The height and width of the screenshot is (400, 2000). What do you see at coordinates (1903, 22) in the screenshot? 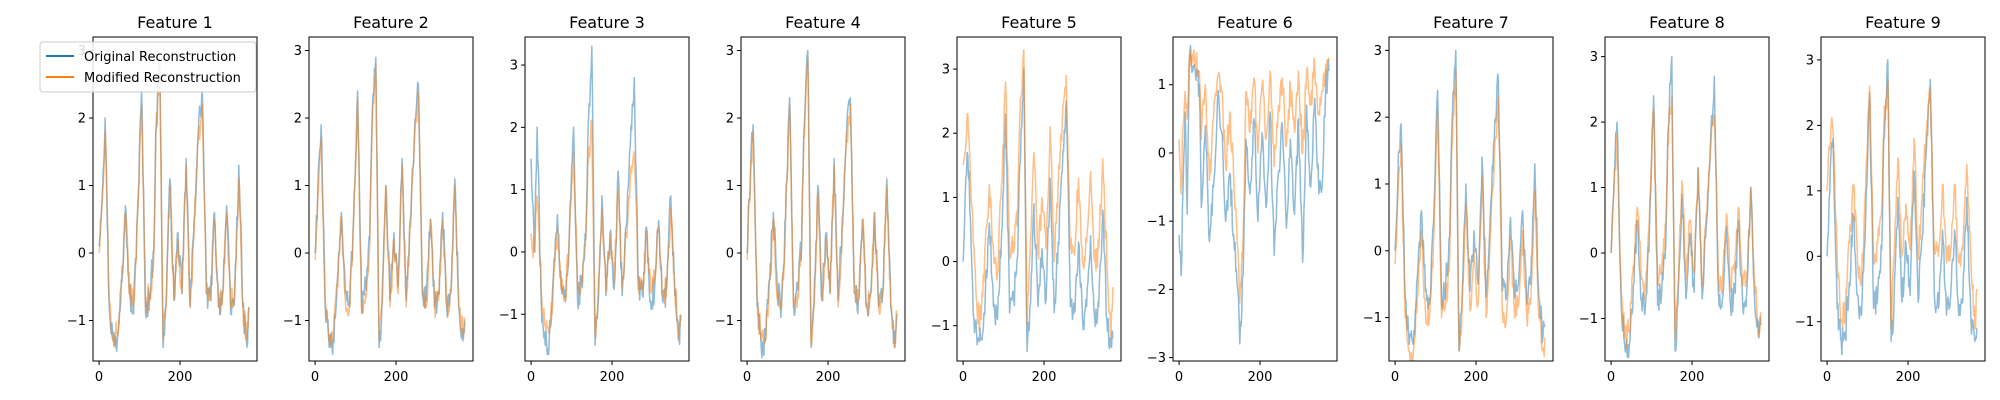
I see `panel-title: Feature 9` at bounding box center [1903, 22].